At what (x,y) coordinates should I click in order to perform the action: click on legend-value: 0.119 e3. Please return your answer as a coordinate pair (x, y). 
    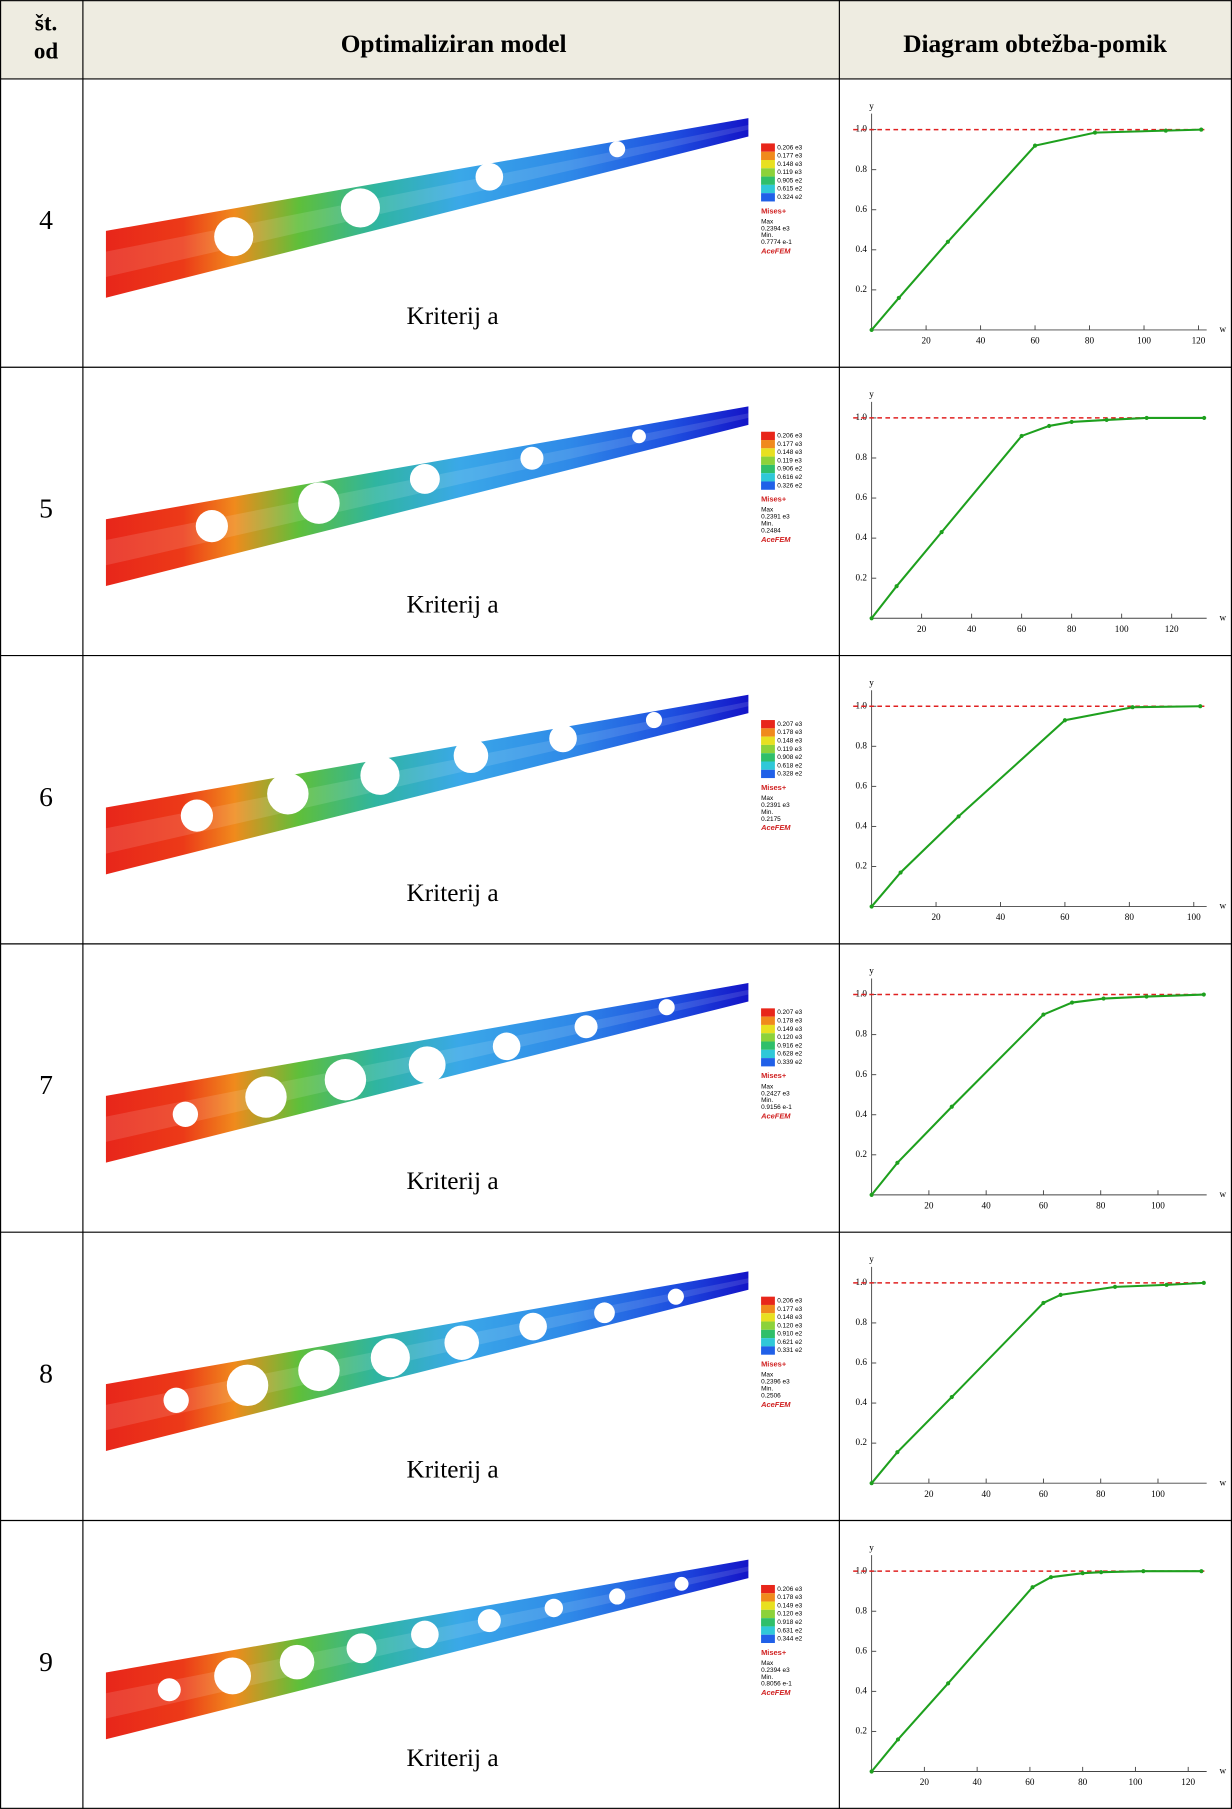
    Looking at the image, I should click on (789, 460).